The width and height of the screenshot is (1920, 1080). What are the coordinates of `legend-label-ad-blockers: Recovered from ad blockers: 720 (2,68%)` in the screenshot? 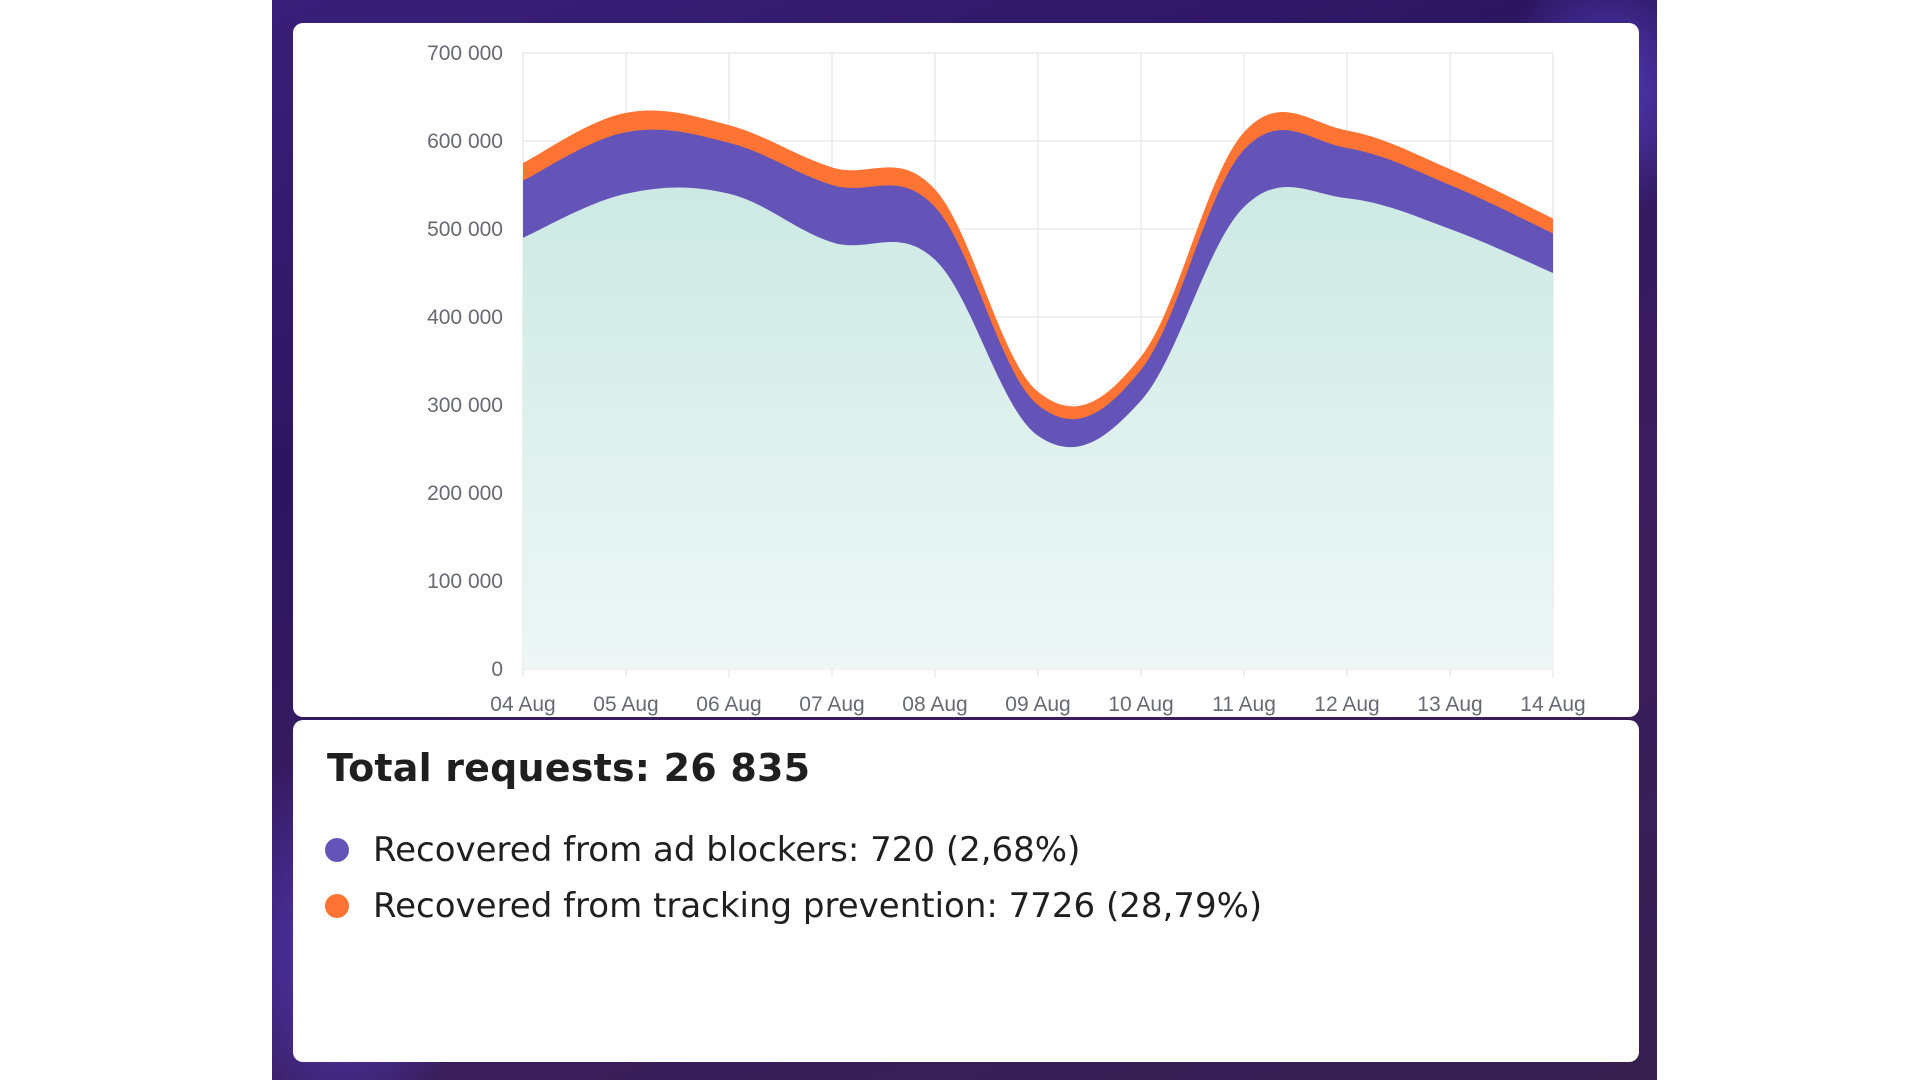 It's located at (727, 850).